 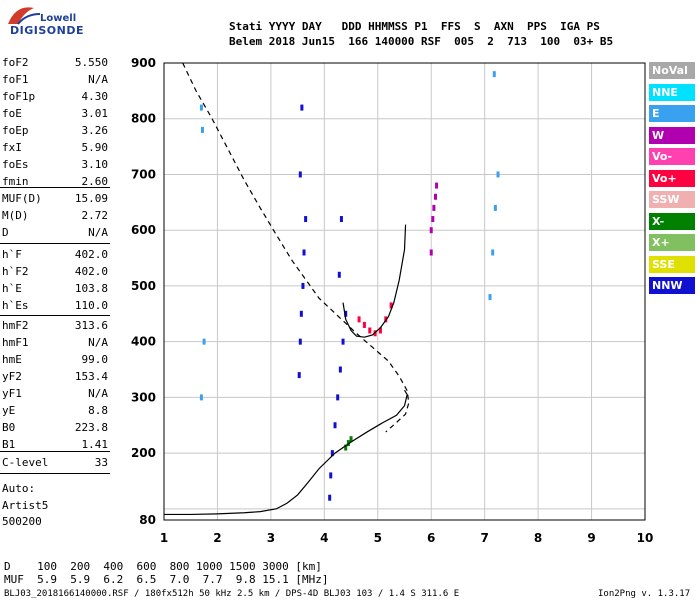 I want to click on x-tick-label: 3, so click(x=271, y=538).